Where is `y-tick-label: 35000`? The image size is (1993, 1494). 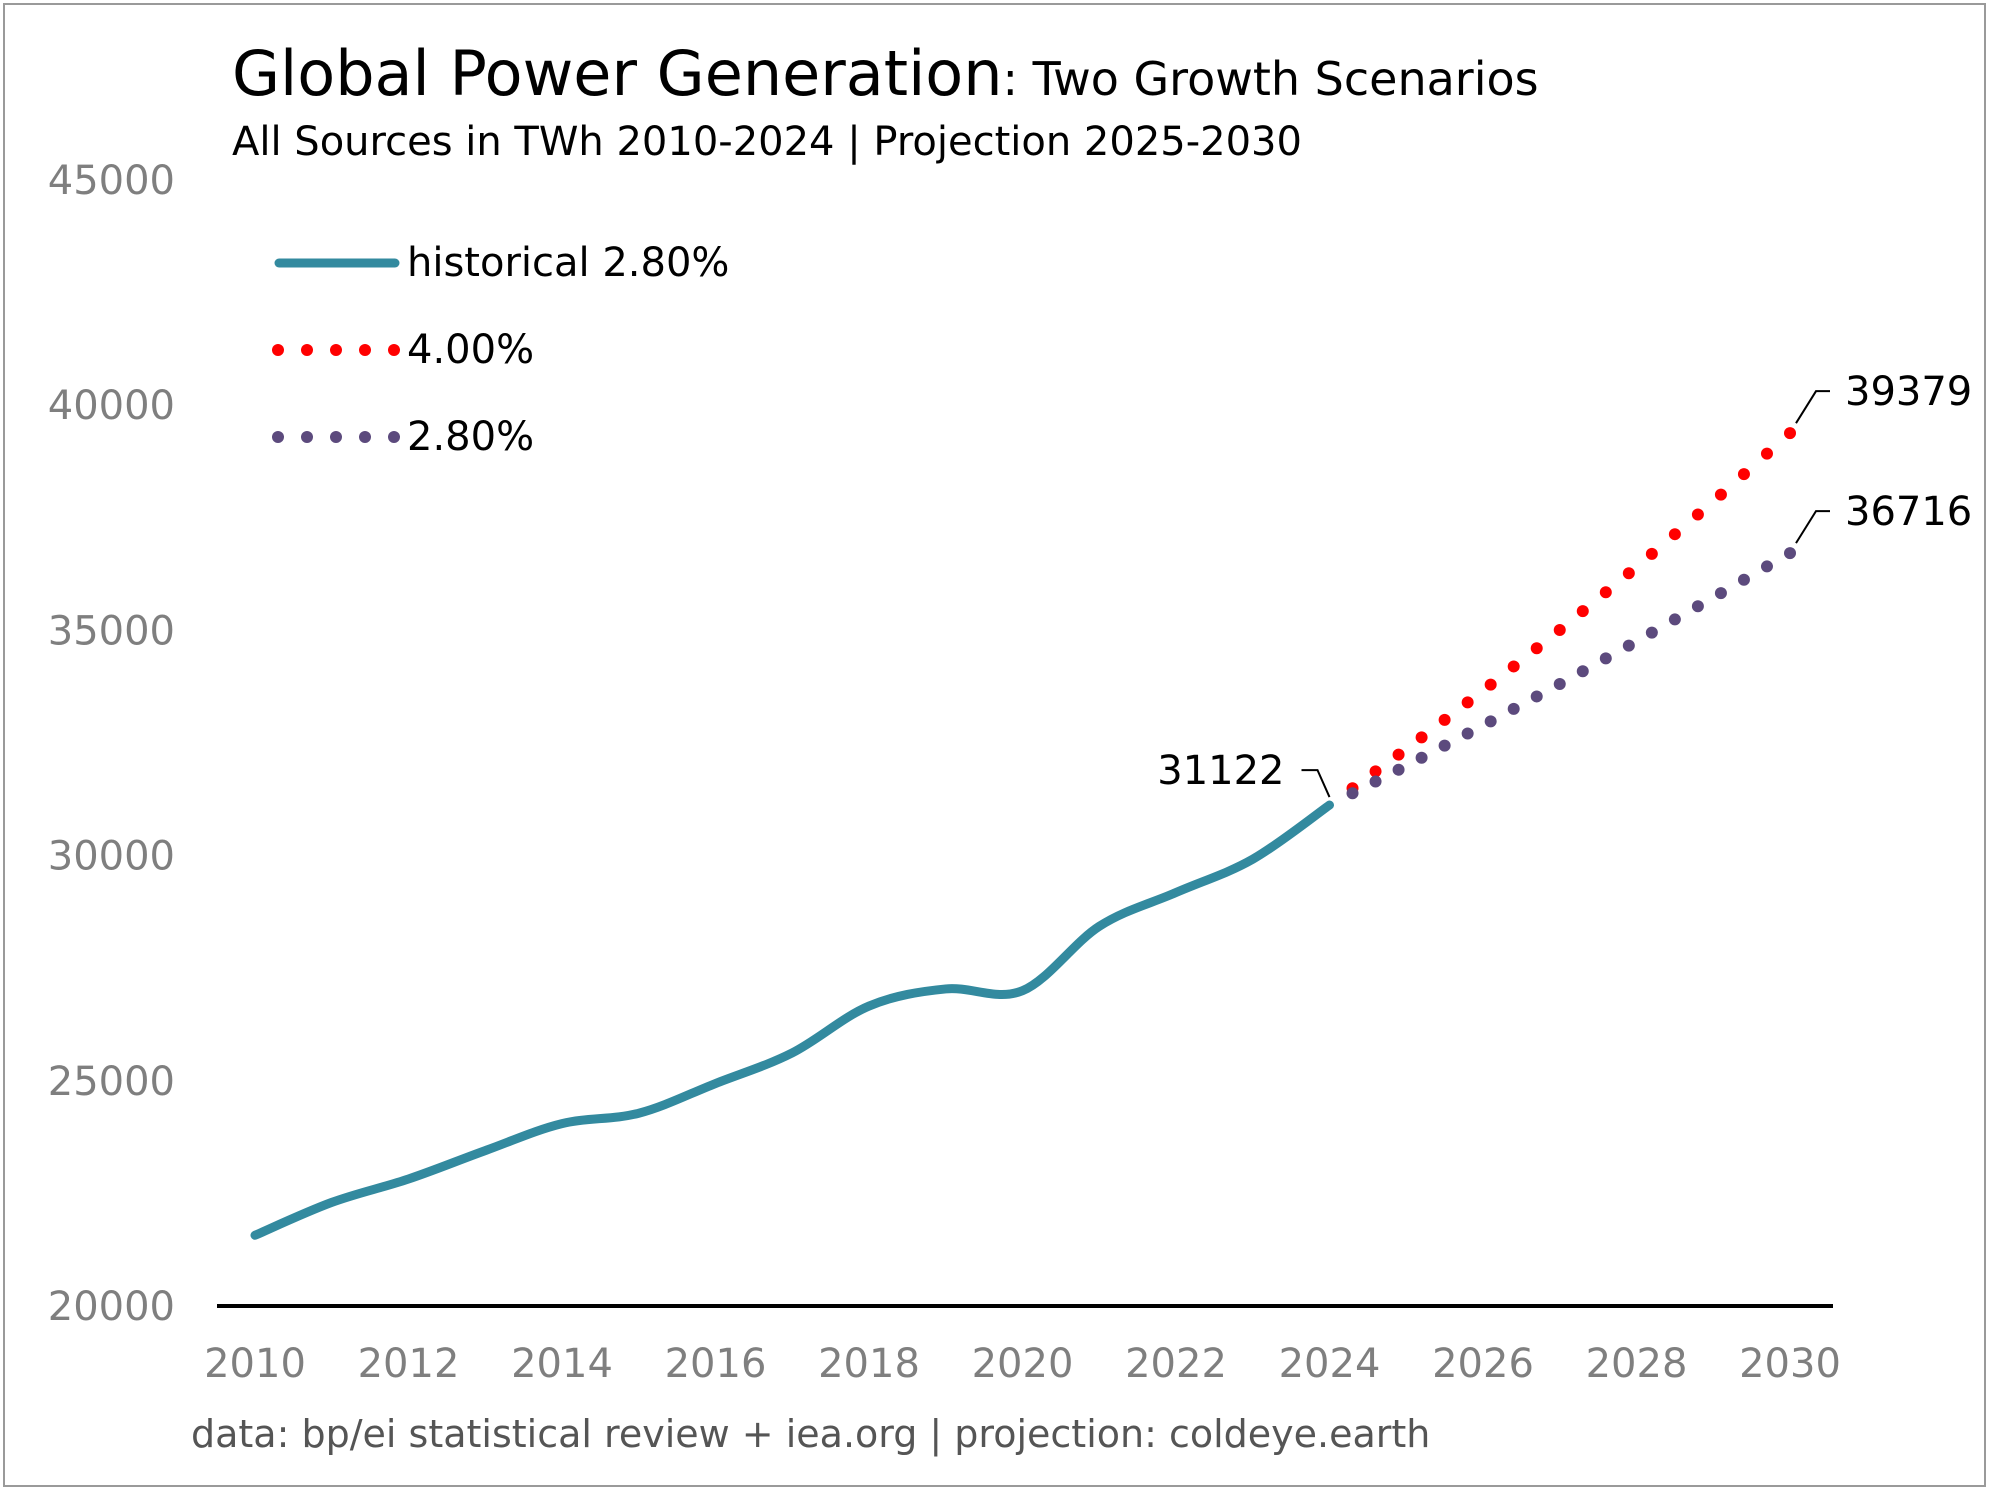 y-tick-label: 35000 is located at coordinates (111, 631).